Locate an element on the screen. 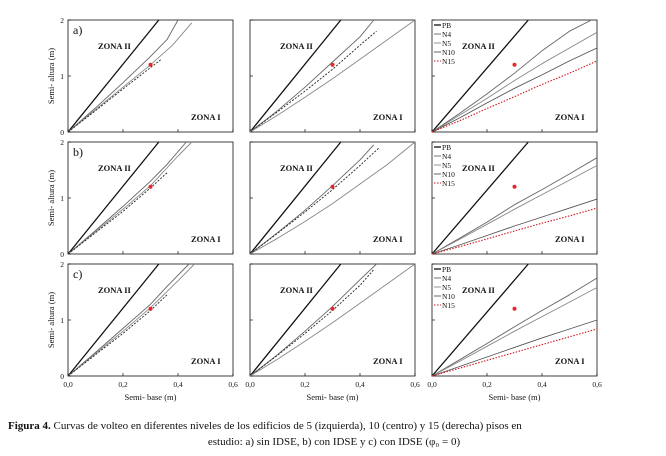 Image resolution: width=666 pixels, height=456 pixels. panel-r0-c1: ZONA II ZONA I is located at coordinates (332, 76).